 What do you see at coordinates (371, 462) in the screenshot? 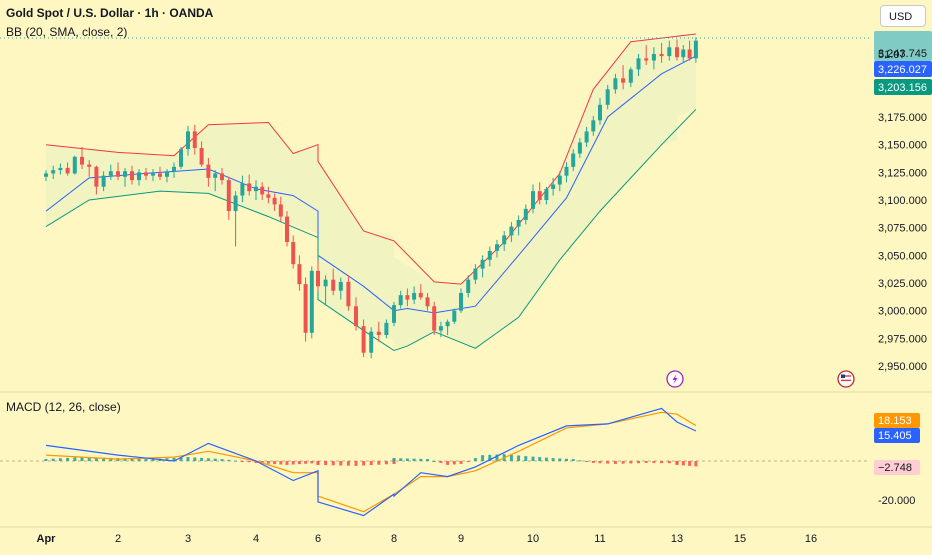
I see `macd-line` at bounding box center [371, 462].